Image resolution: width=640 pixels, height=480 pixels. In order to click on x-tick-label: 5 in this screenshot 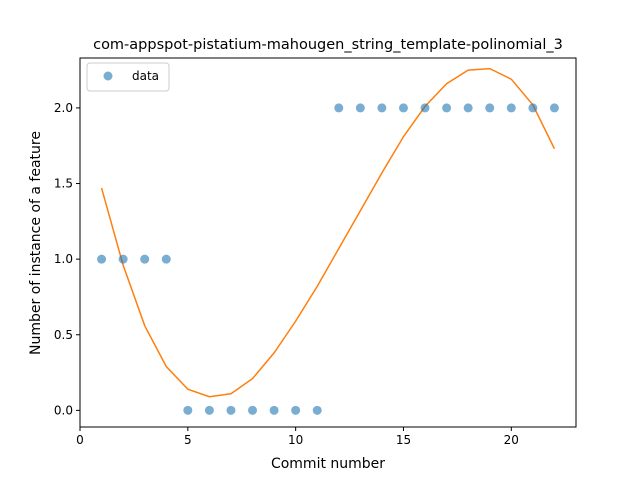, I will do `click(188, 440)`.